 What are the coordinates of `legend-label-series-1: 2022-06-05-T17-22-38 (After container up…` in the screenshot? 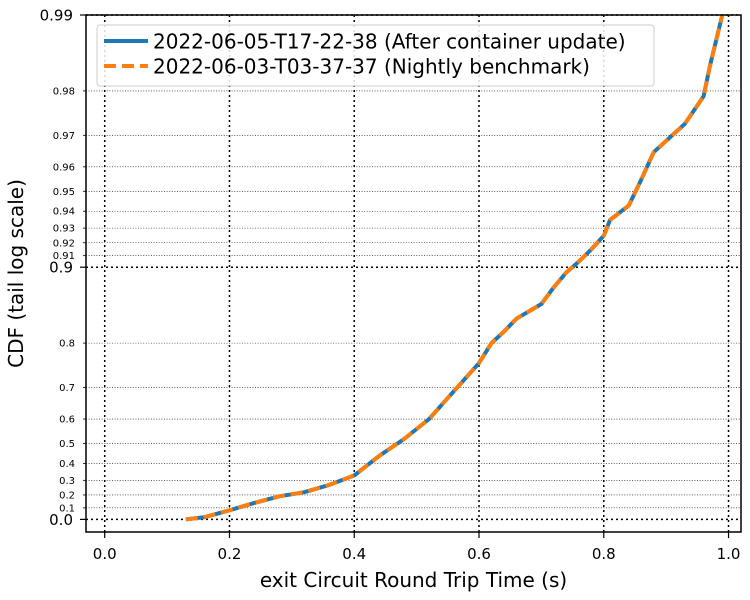 It's located at (389, 42).